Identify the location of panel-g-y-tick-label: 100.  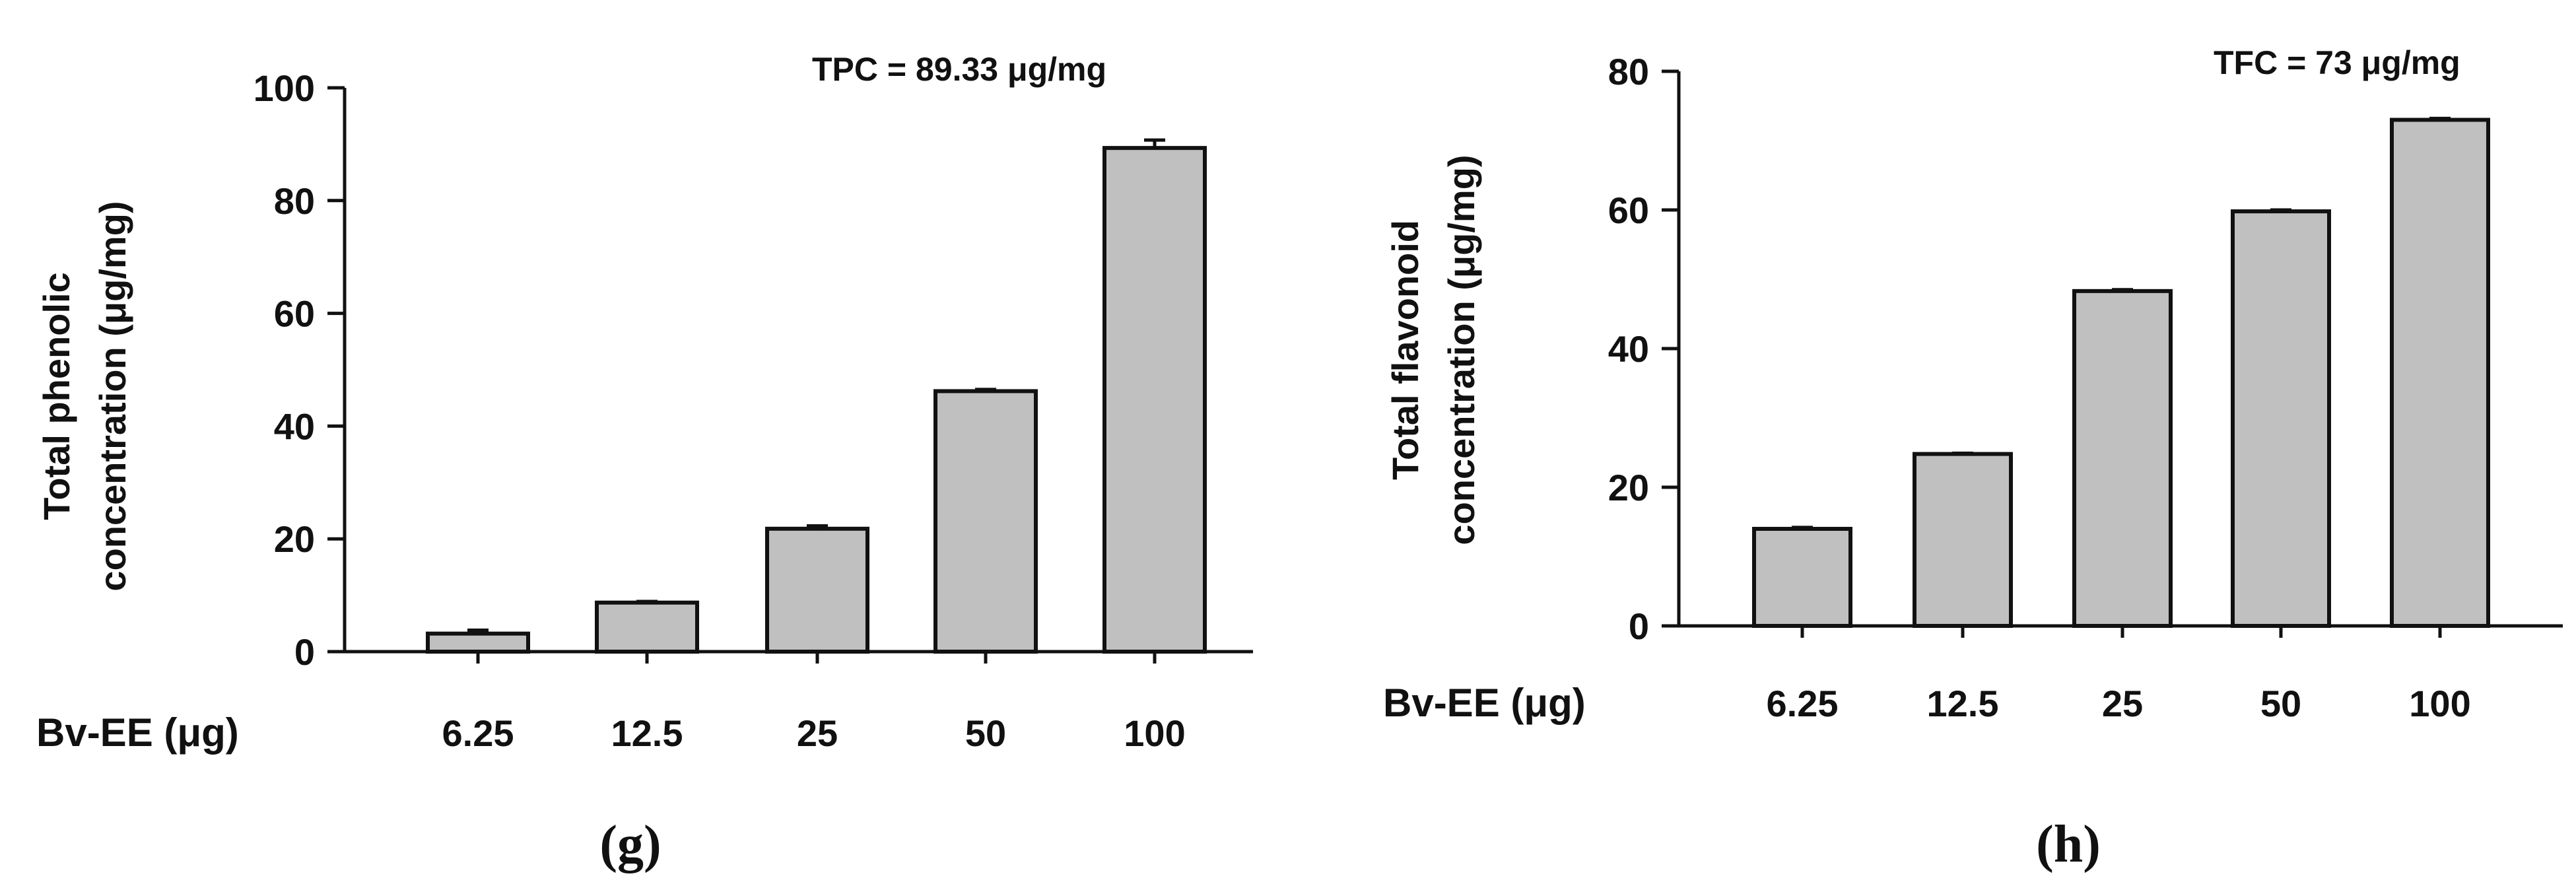
(284, 88).